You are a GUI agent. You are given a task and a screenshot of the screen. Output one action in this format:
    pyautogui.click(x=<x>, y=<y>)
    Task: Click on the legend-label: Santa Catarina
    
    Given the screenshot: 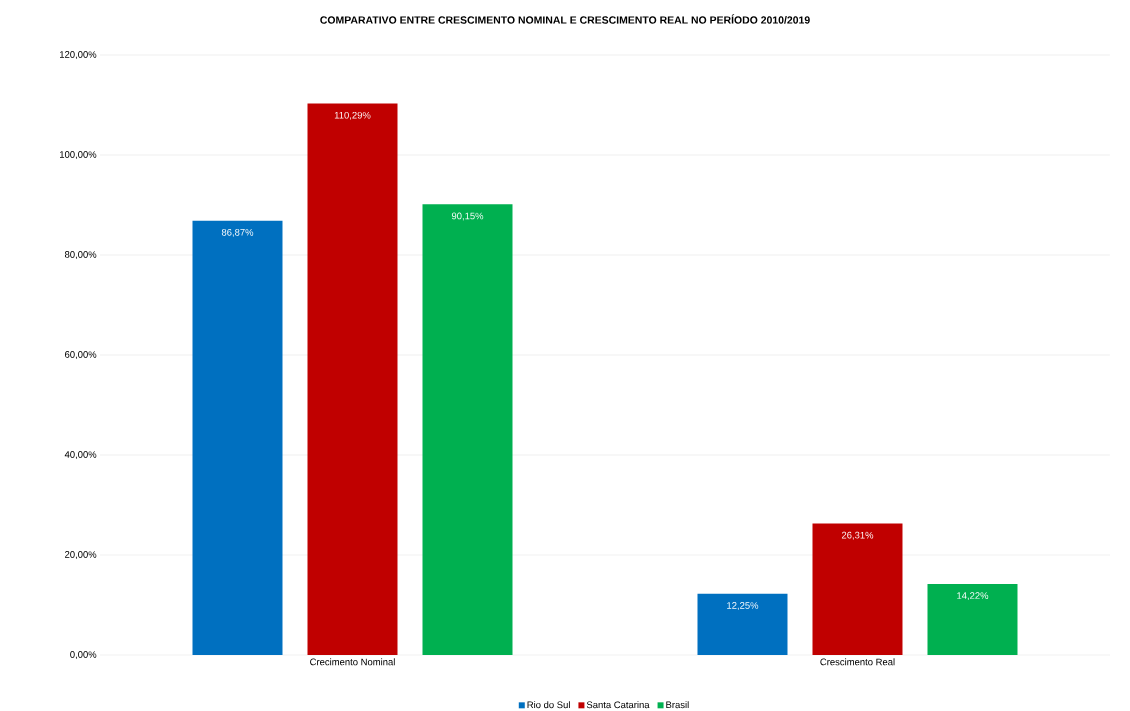 What is the action you would take?
    pyautogui.click(x=618, y=705)
    